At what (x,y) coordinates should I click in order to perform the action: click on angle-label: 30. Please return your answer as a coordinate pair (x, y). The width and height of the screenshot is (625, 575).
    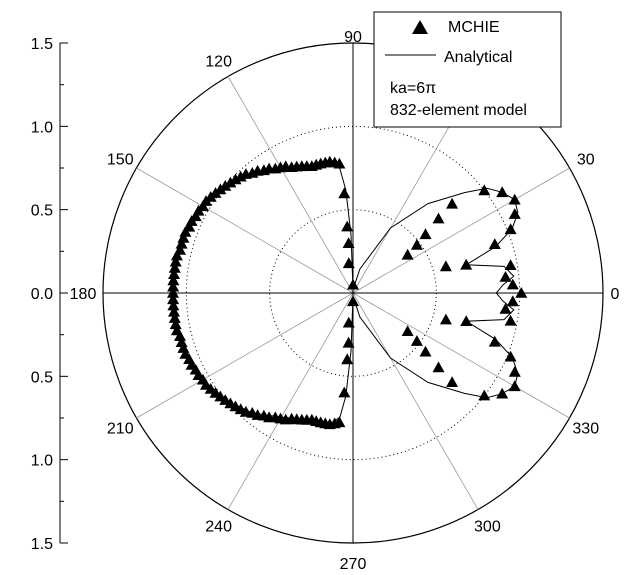
    Looking at the image, I should click on (586, 160).